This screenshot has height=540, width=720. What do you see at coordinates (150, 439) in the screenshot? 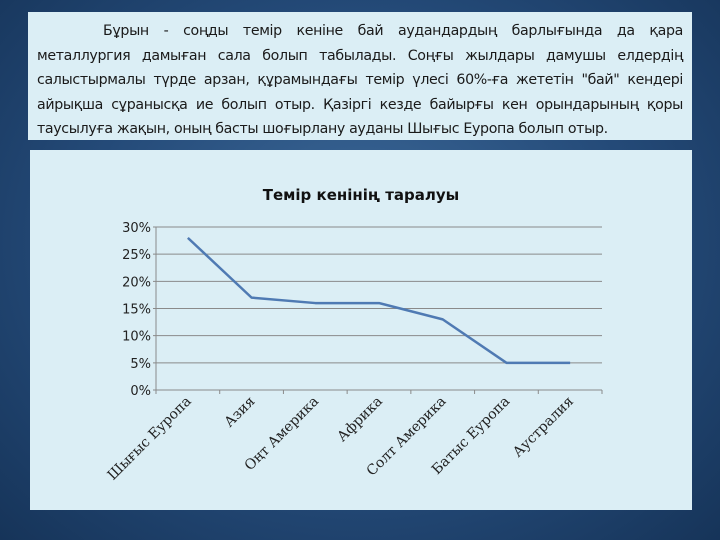
I see `x-tick-label: Шығыс Еуропа` at bounding box center [150, 439].